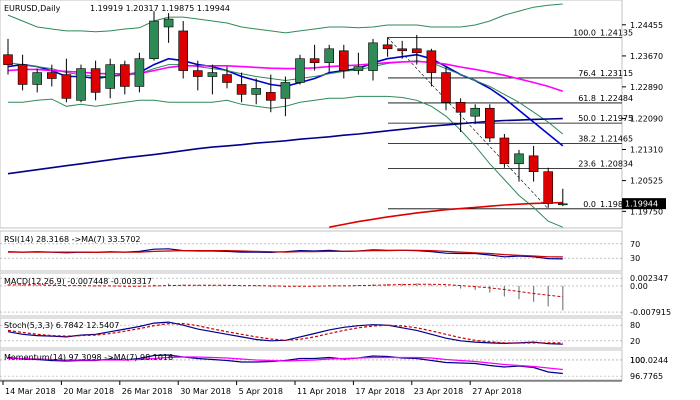  Describe the element at coordinates (261, 391) in the screenshot. I see `time-tick-label: 5 Apr 2018` at that location.